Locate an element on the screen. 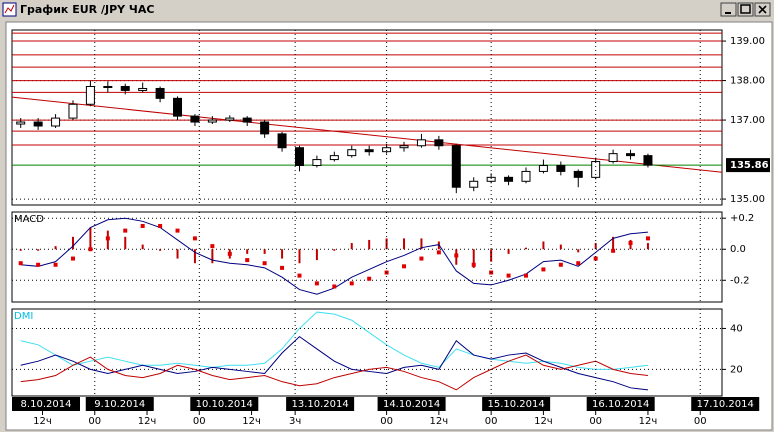  window-title: График EUR /JPY ЧАС is located at coordinates (87, 9).